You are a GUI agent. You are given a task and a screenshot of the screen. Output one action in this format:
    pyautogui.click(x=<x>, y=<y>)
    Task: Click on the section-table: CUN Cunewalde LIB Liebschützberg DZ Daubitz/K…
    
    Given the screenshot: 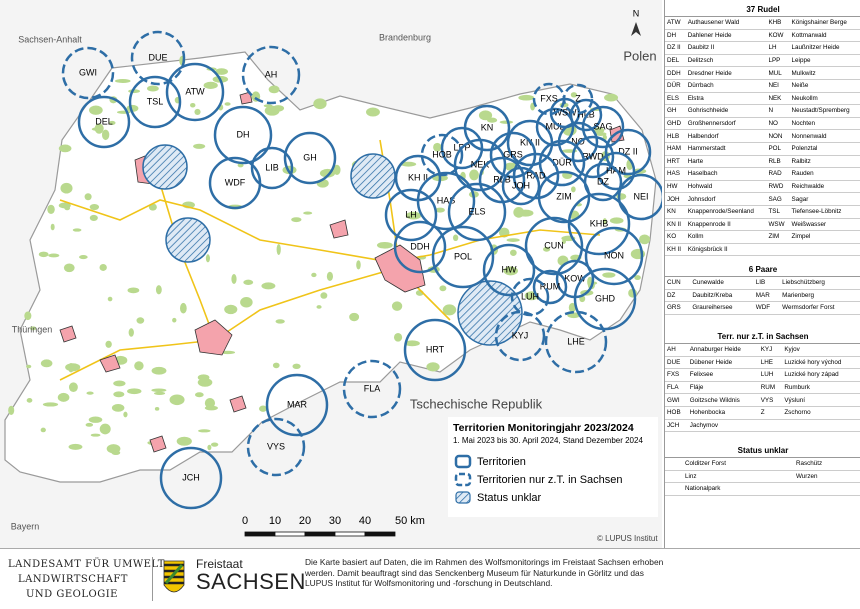 What is the action you would take?
    pyautogui.click(x=762, y=296)
    